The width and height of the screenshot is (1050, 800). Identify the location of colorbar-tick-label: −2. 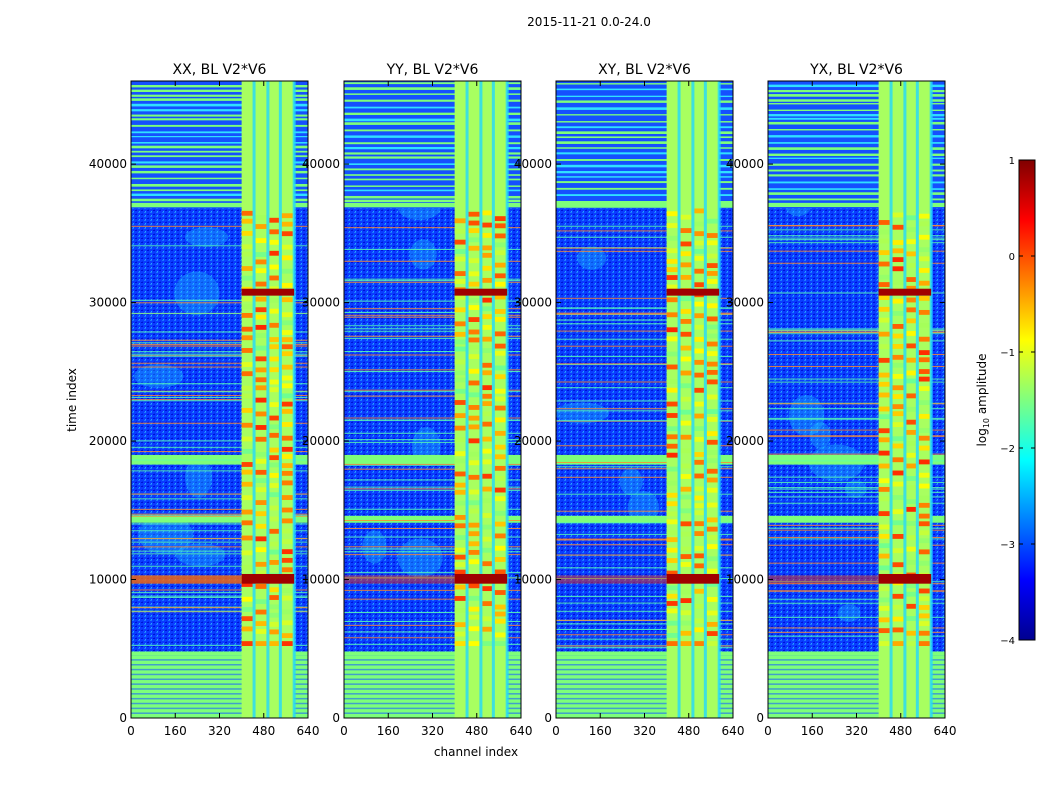
(1007, 449).